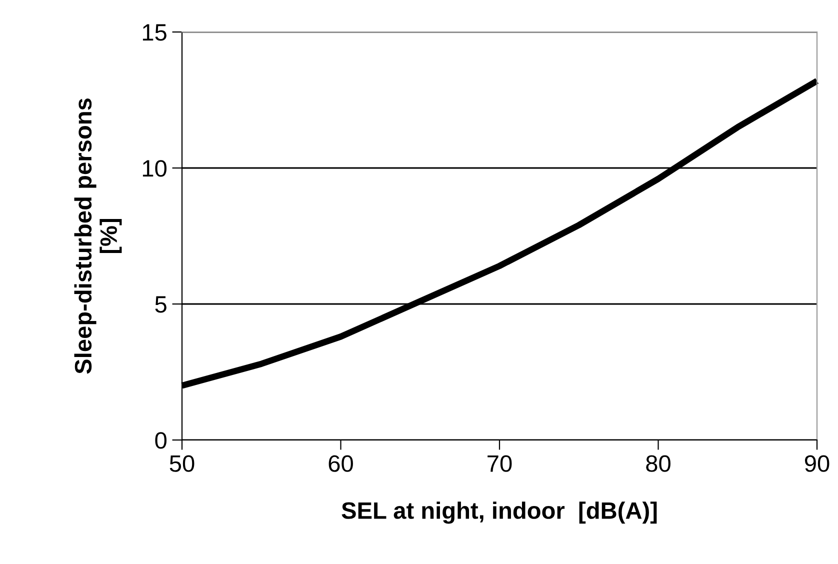 The width and height of the screenshot is (838, 564). I want to click on y-tick-label: 10, so click(154, 168).